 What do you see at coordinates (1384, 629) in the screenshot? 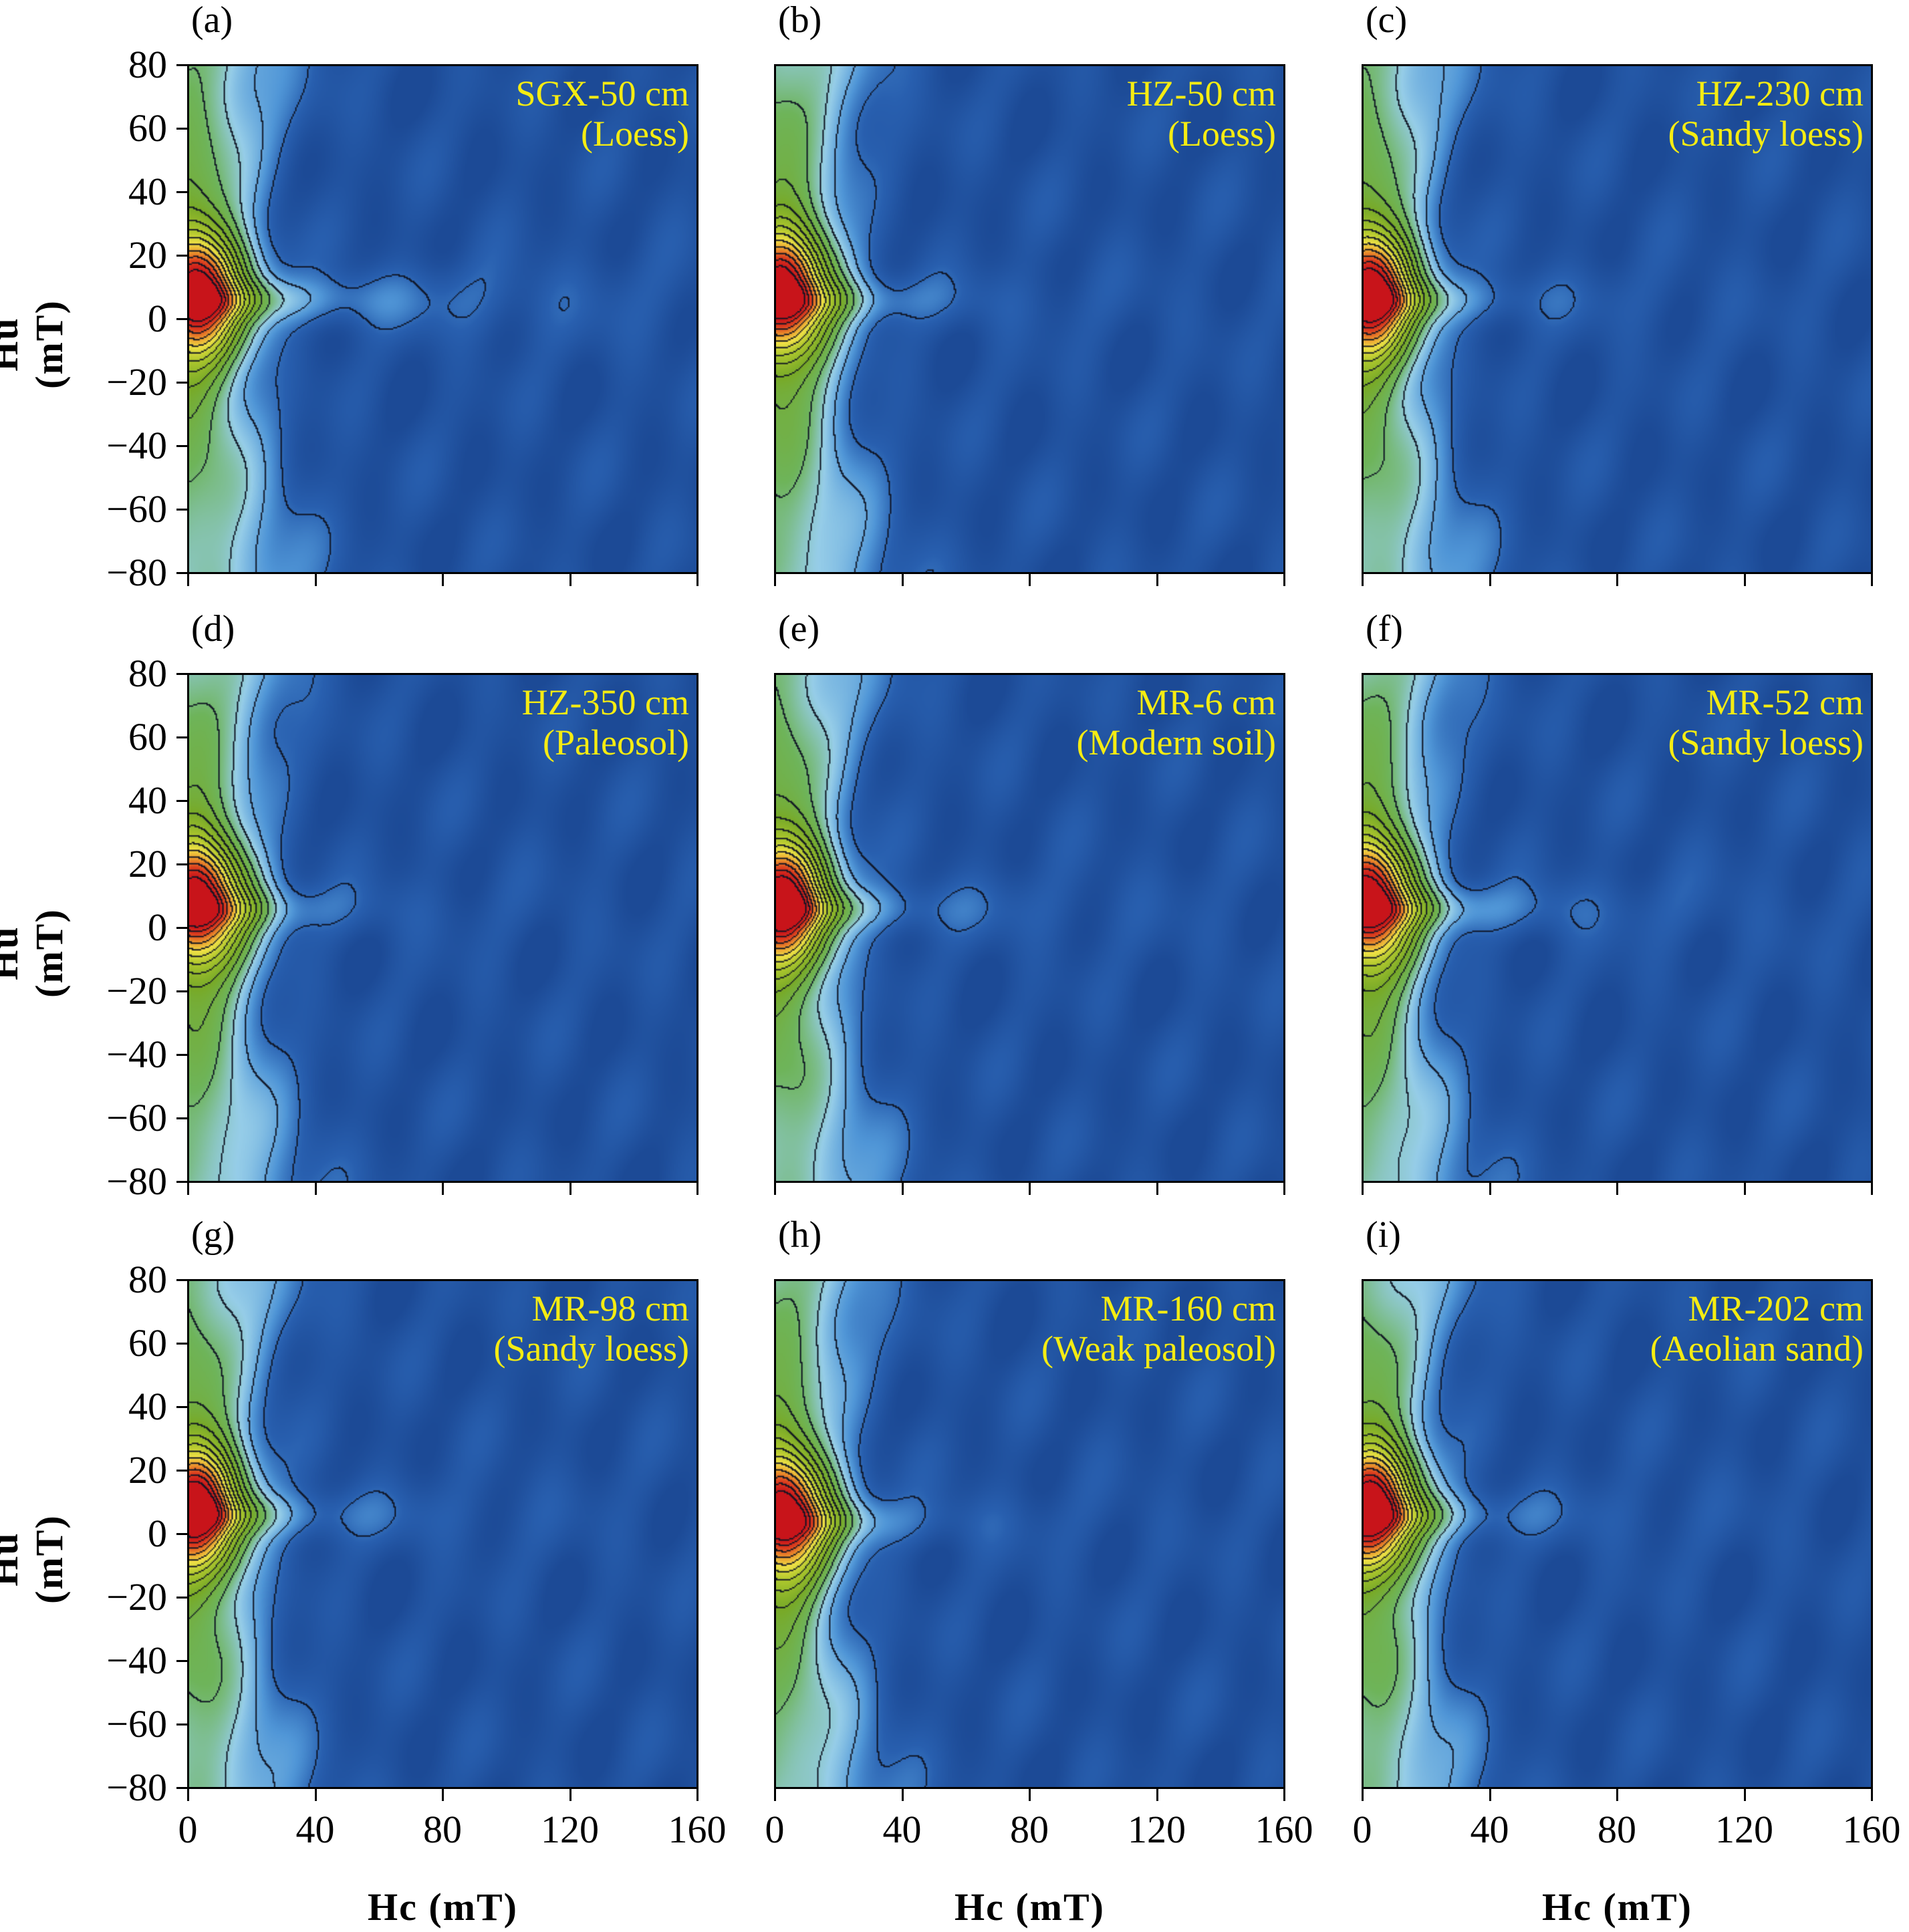
I see `panel-label: (f)` at bounding box center [1384, 629].